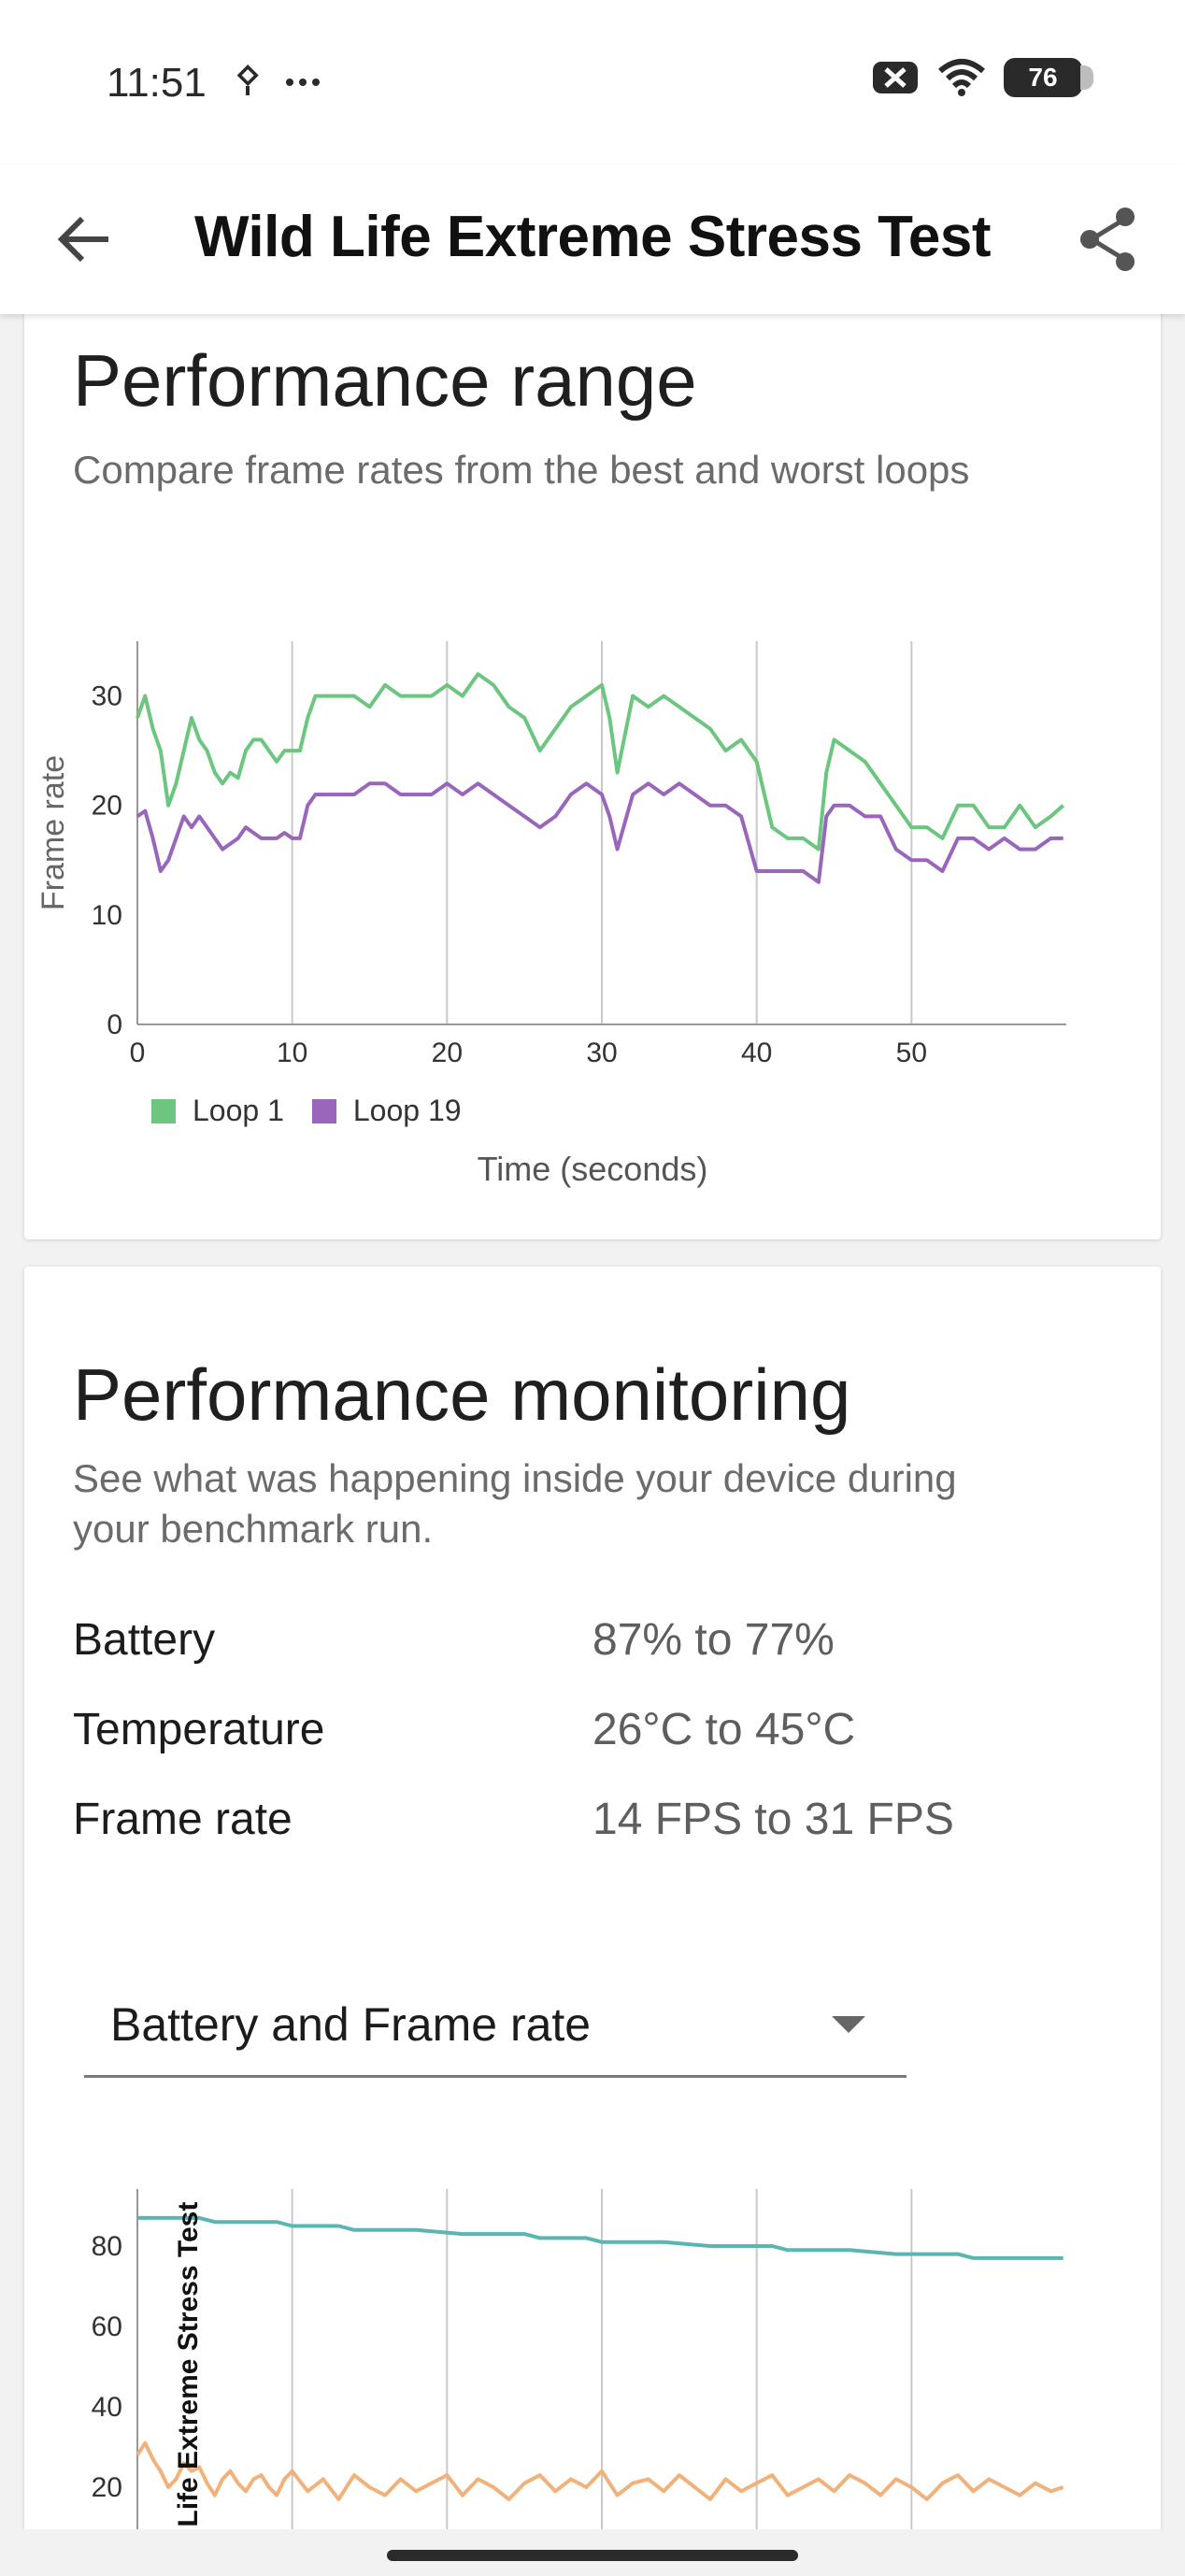  I want to click on y-tick-label: 80, so click(107, 2246).